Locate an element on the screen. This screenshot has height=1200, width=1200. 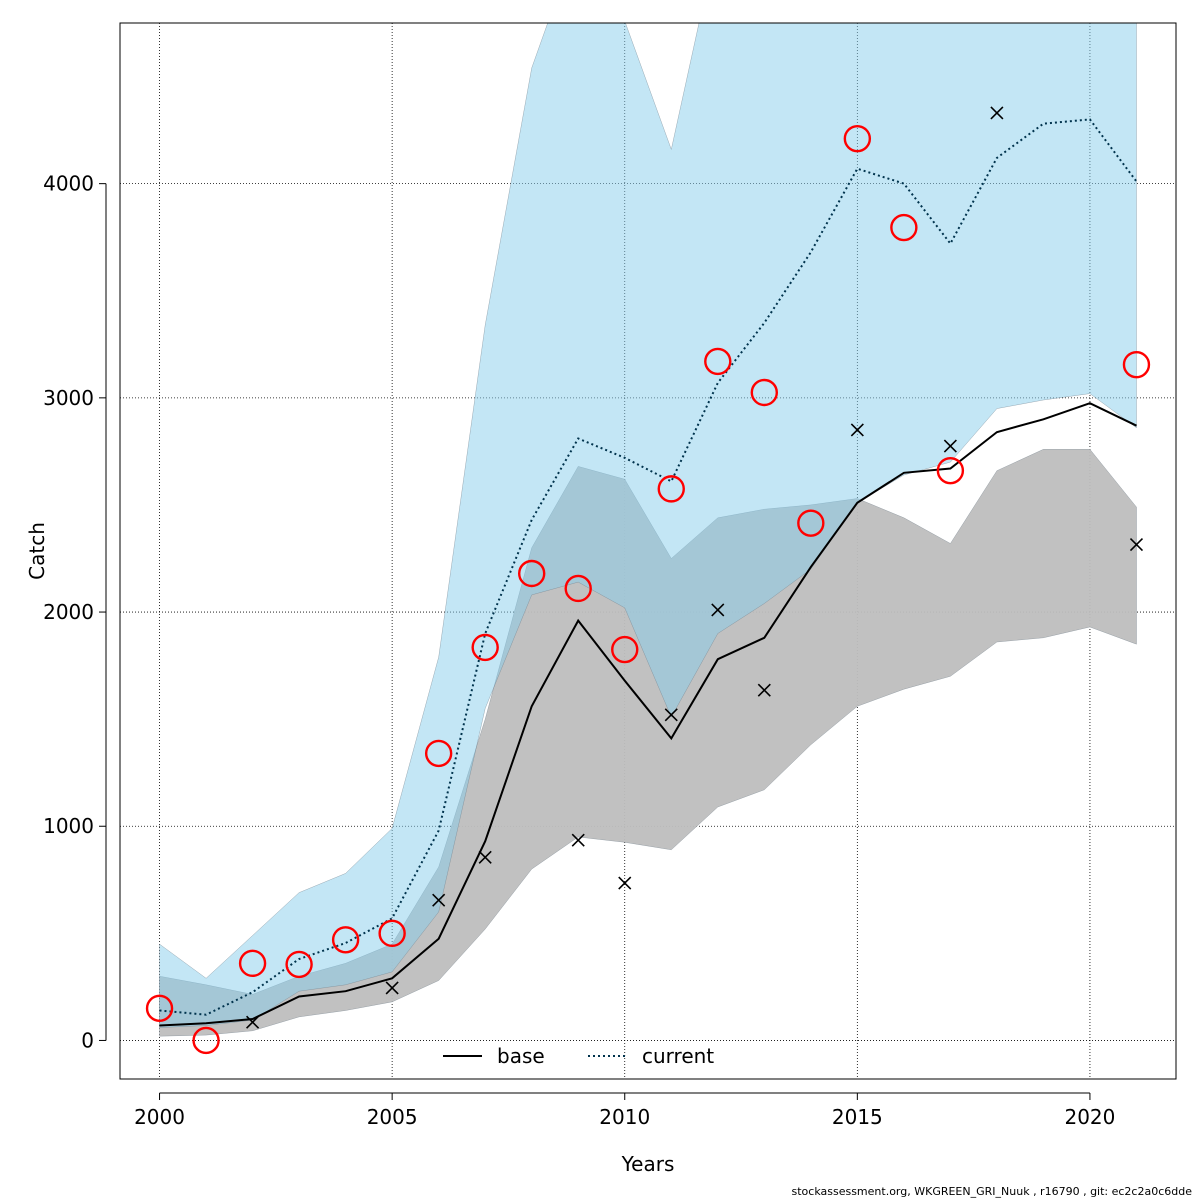
x-tick-label: 2000 is located at coordinates (159, 1117).